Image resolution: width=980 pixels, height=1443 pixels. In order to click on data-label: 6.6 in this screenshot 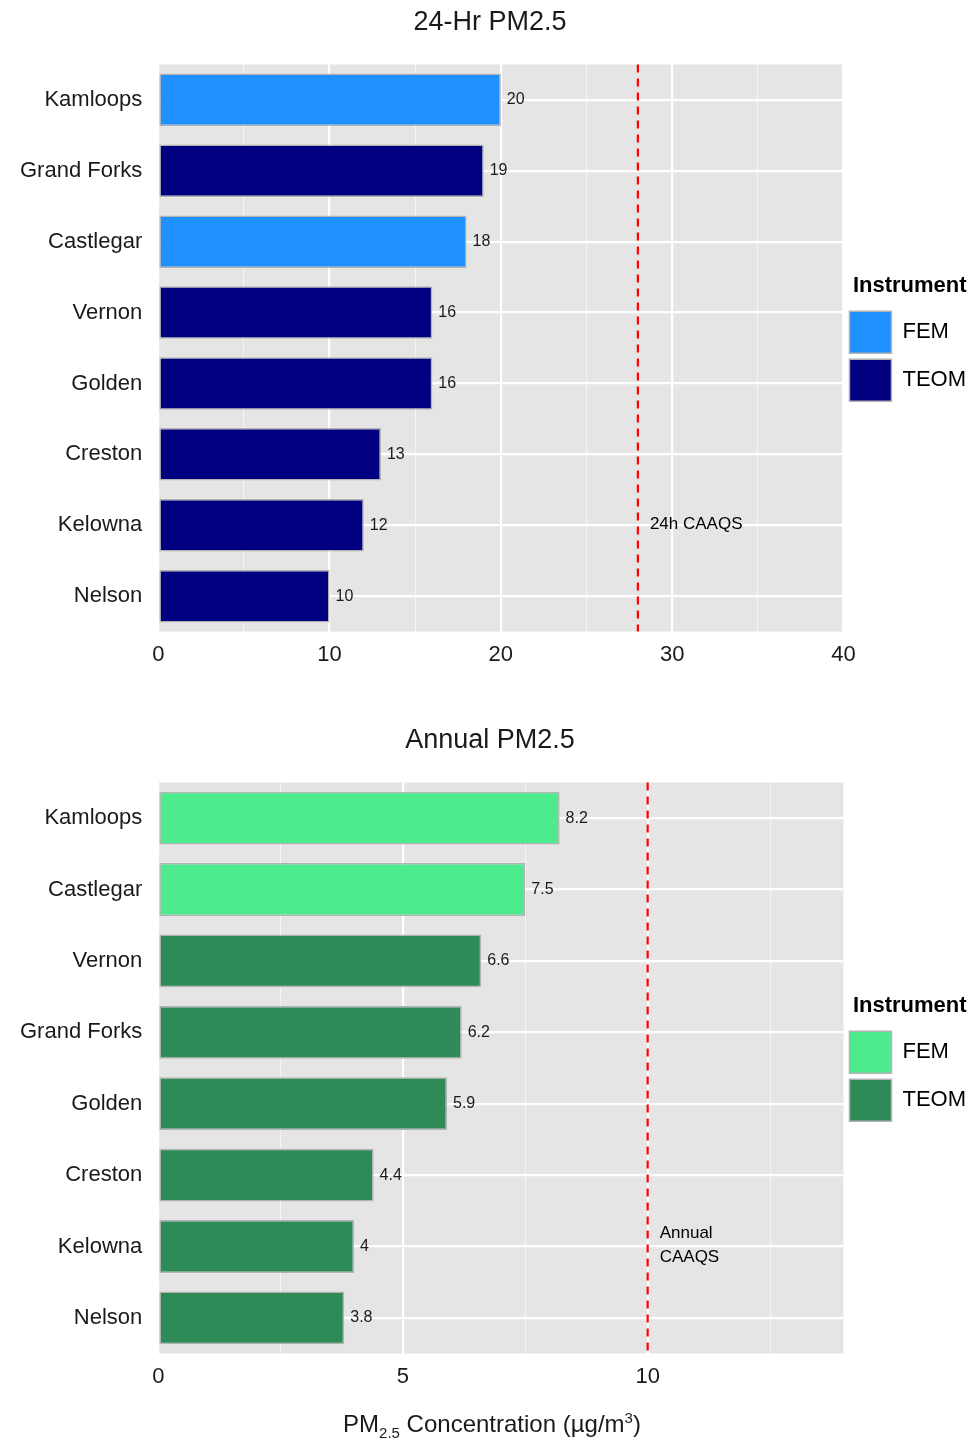, I will do `click(498, 960)`.